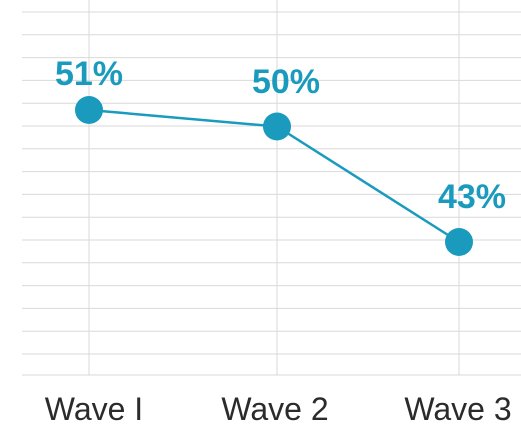 The height and width of the screenshot is (431, 521). Describe the element at coordinates (286, 82) in the screenshot. I see `data-label-2: 50%` at that location.